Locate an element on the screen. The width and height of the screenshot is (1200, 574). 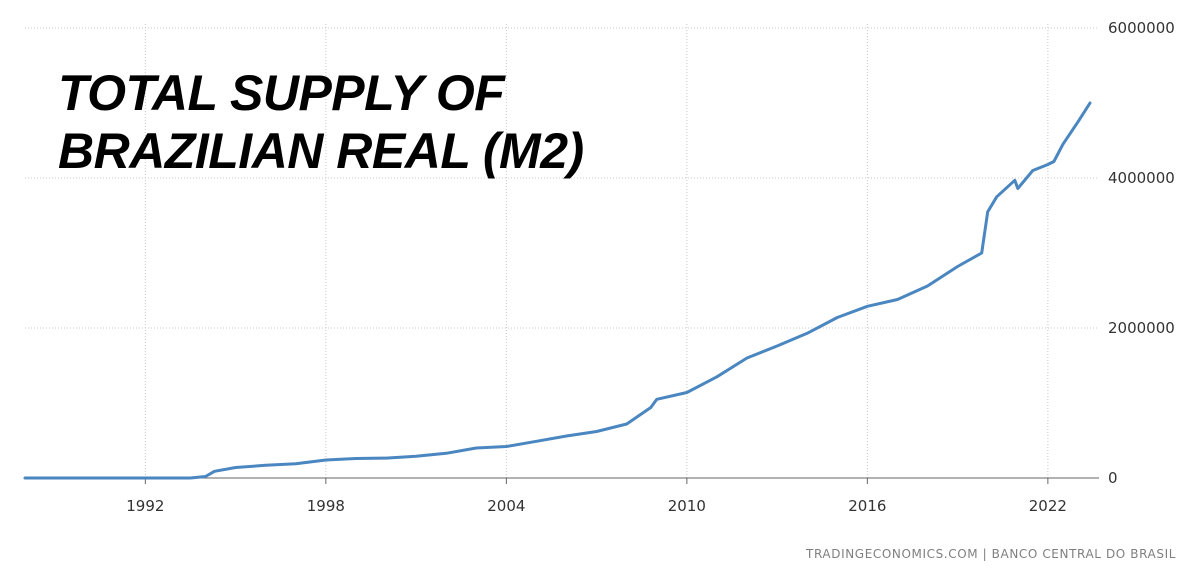
chart-title-line-2: BRAZILIAN REAL (M2) is located at coordinates (321, 151).